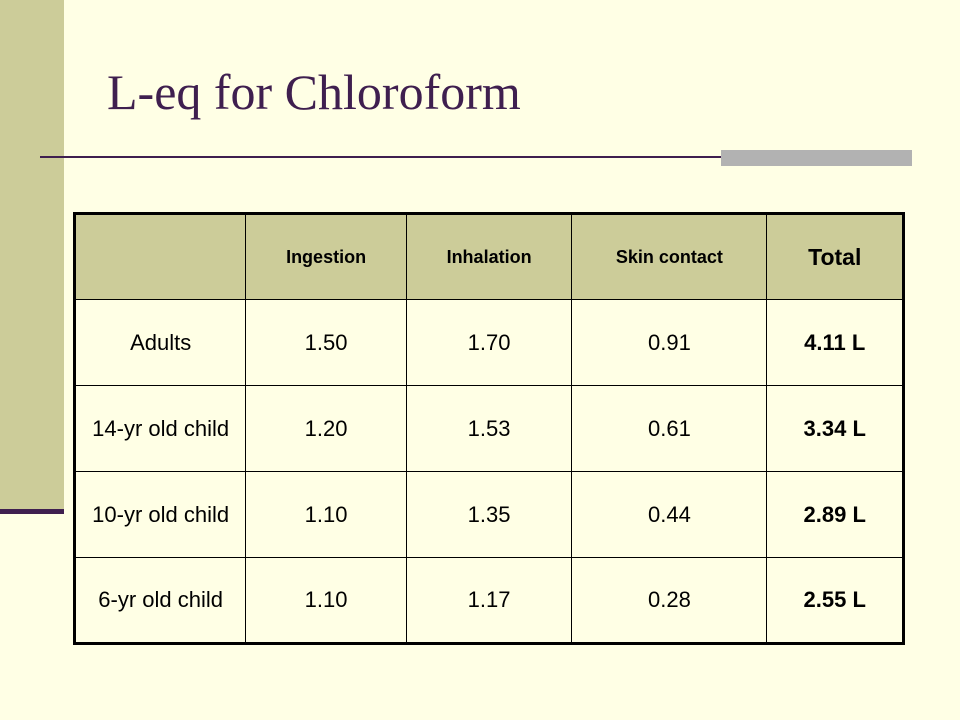  What do you see at coordinates (669, 428) in the screenshot?
I see `skin-contact-cell: 0.61` at bounding box center [669, 428].